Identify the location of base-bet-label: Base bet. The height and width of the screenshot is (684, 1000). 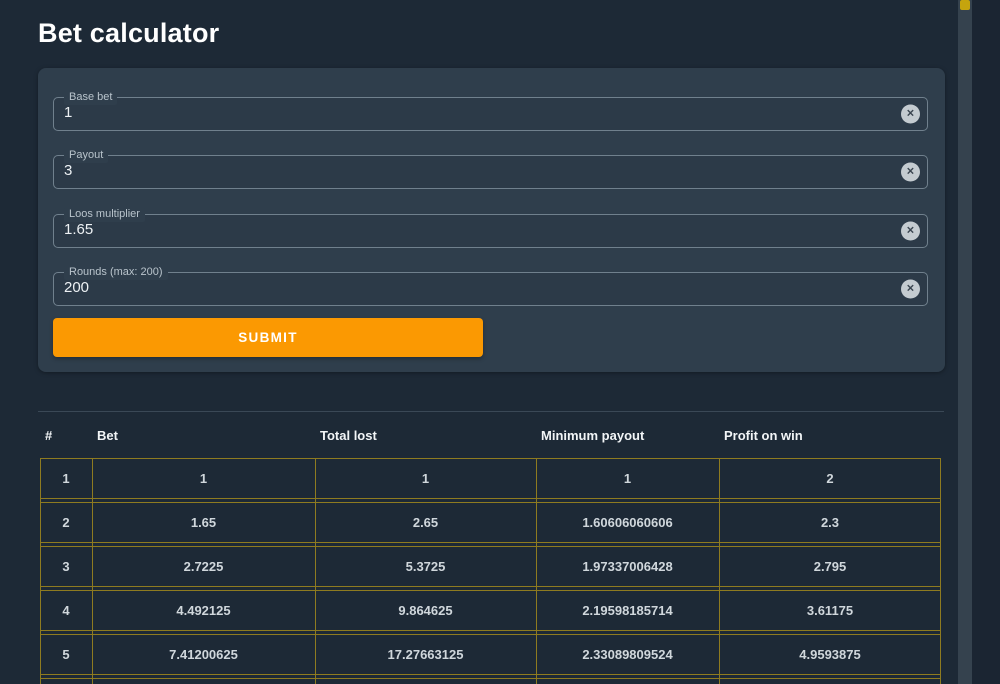
(91, 97).